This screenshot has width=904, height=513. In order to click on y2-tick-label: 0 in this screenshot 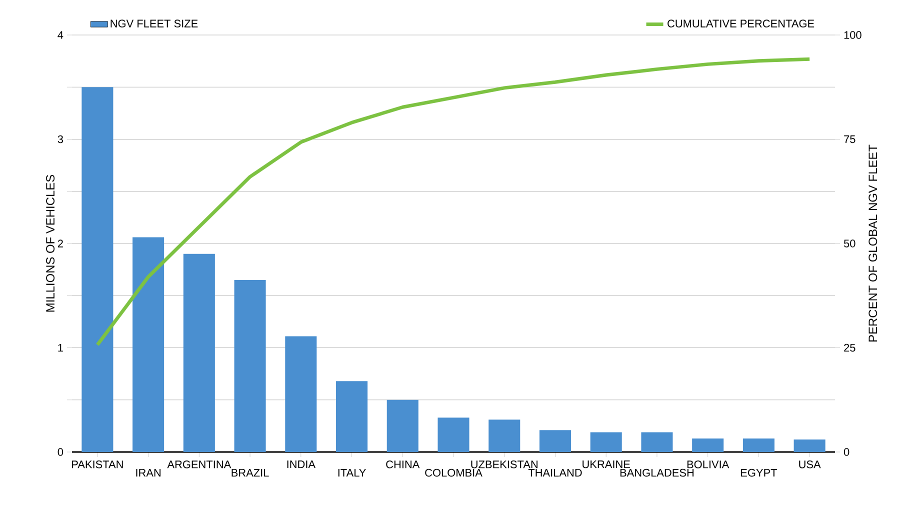, I will do `click(847, 452)`.